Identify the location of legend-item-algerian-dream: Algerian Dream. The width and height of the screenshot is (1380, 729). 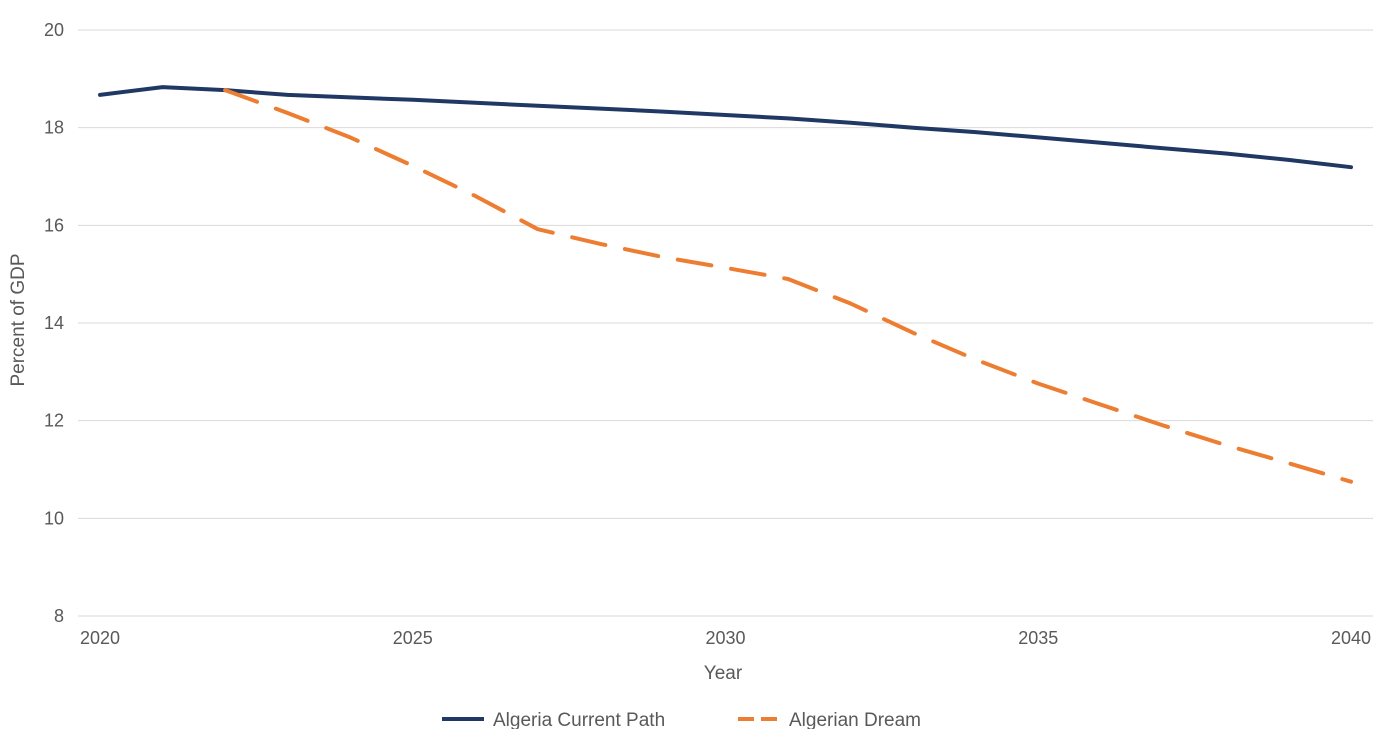
(829, 719).